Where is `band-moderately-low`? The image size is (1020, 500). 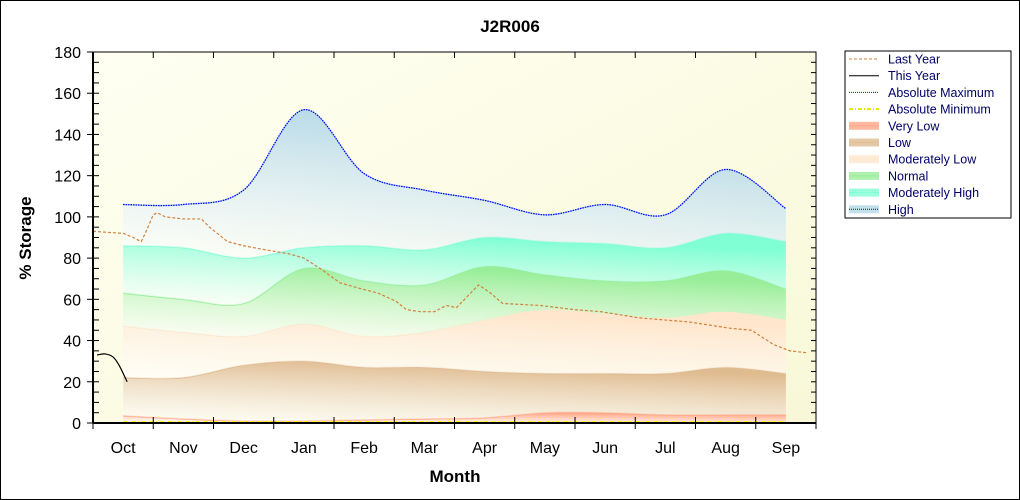
band-moderately-low is located at coordinates (454, 344).